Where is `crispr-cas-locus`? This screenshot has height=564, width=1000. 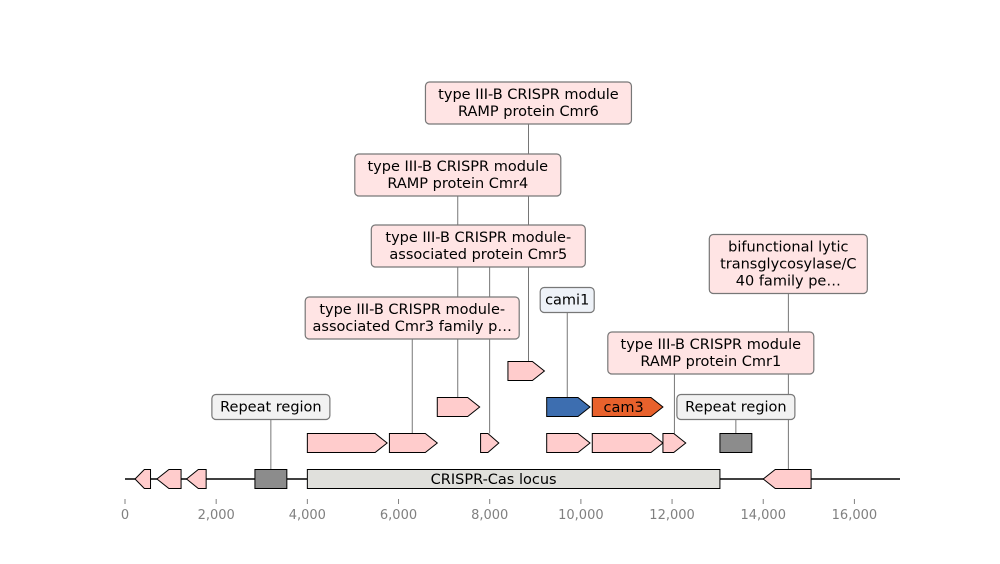 crispr-cas-locus is located at coordinates (513, 479).